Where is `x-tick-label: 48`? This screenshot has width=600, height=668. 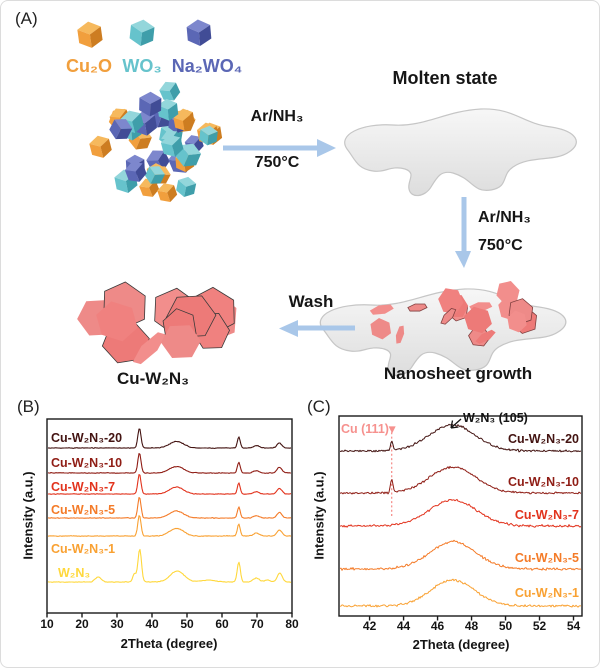
x-tick-label: 48 is located at coordinates (471, 626).